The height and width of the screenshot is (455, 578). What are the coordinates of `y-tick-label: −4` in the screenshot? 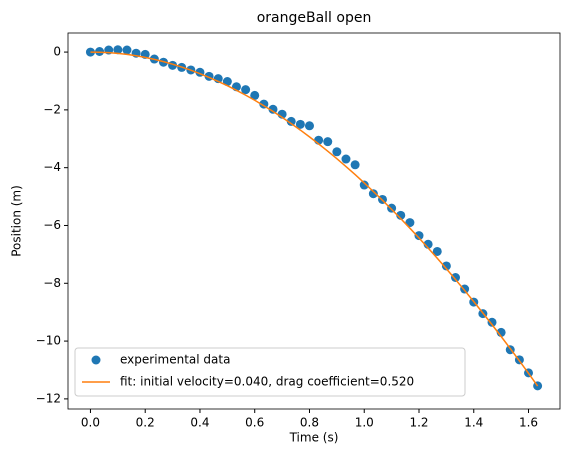 It's located at (52, 167).